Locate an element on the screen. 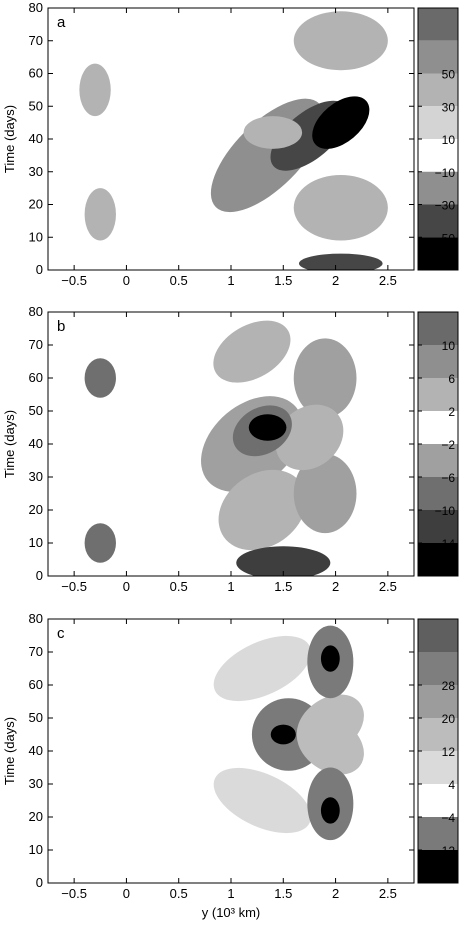 The height and width of the screenshot is (928, 474). colorbar-label: −30 is located at coordinates (445, 206).